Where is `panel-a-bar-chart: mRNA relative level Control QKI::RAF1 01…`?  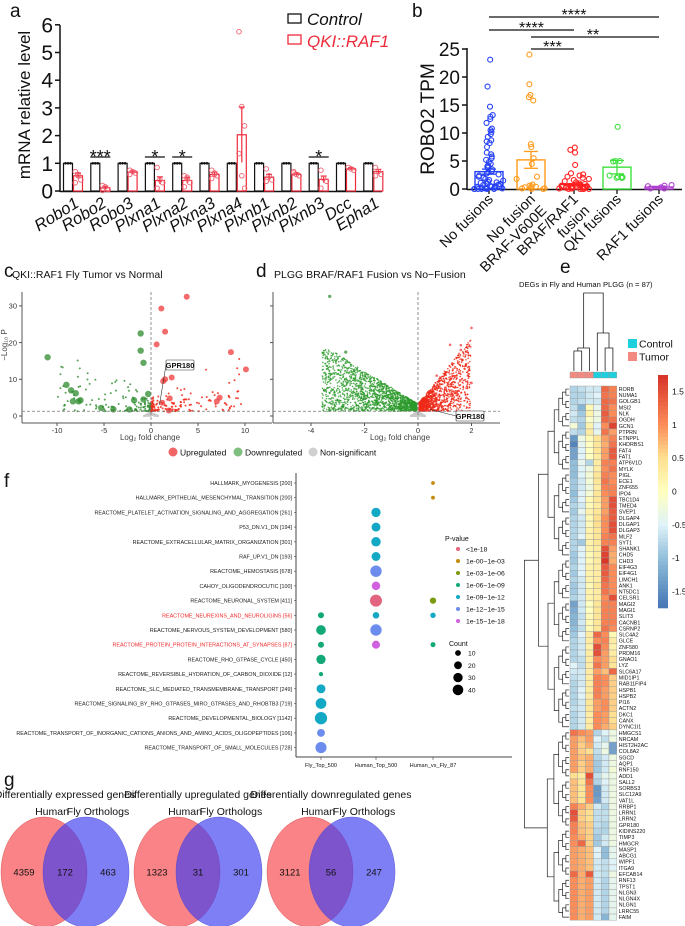
panel-a-bar-chart: mRNA relative level Control QKI::RAF1 01… is located at coordinates (202, 123).